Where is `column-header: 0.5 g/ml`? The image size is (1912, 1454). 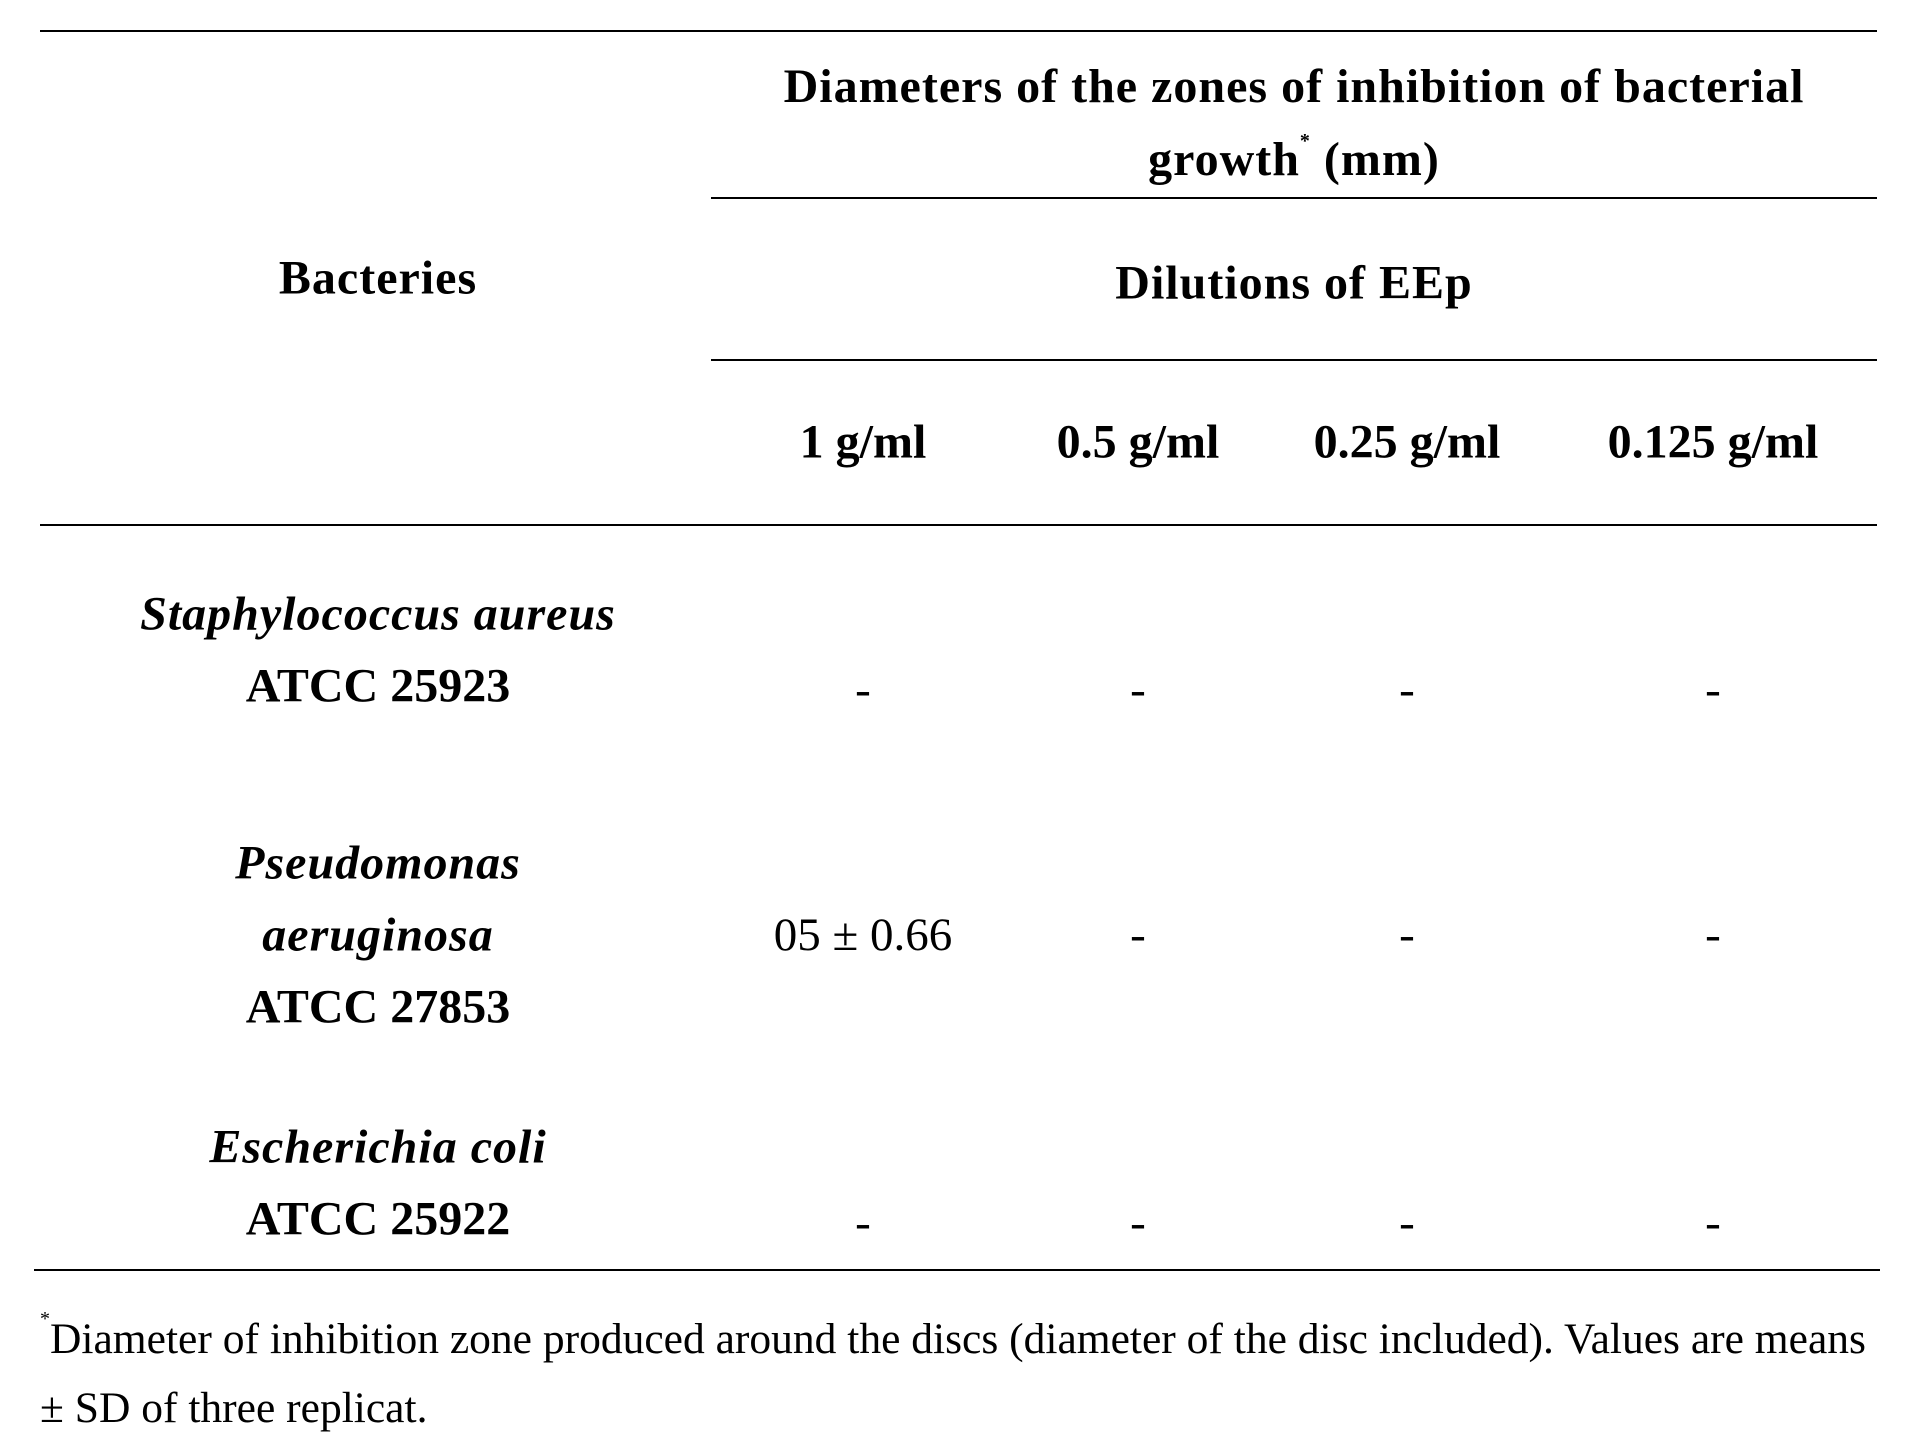
column-header: 0.5 g/ml is located at coordinates (1138, 442).